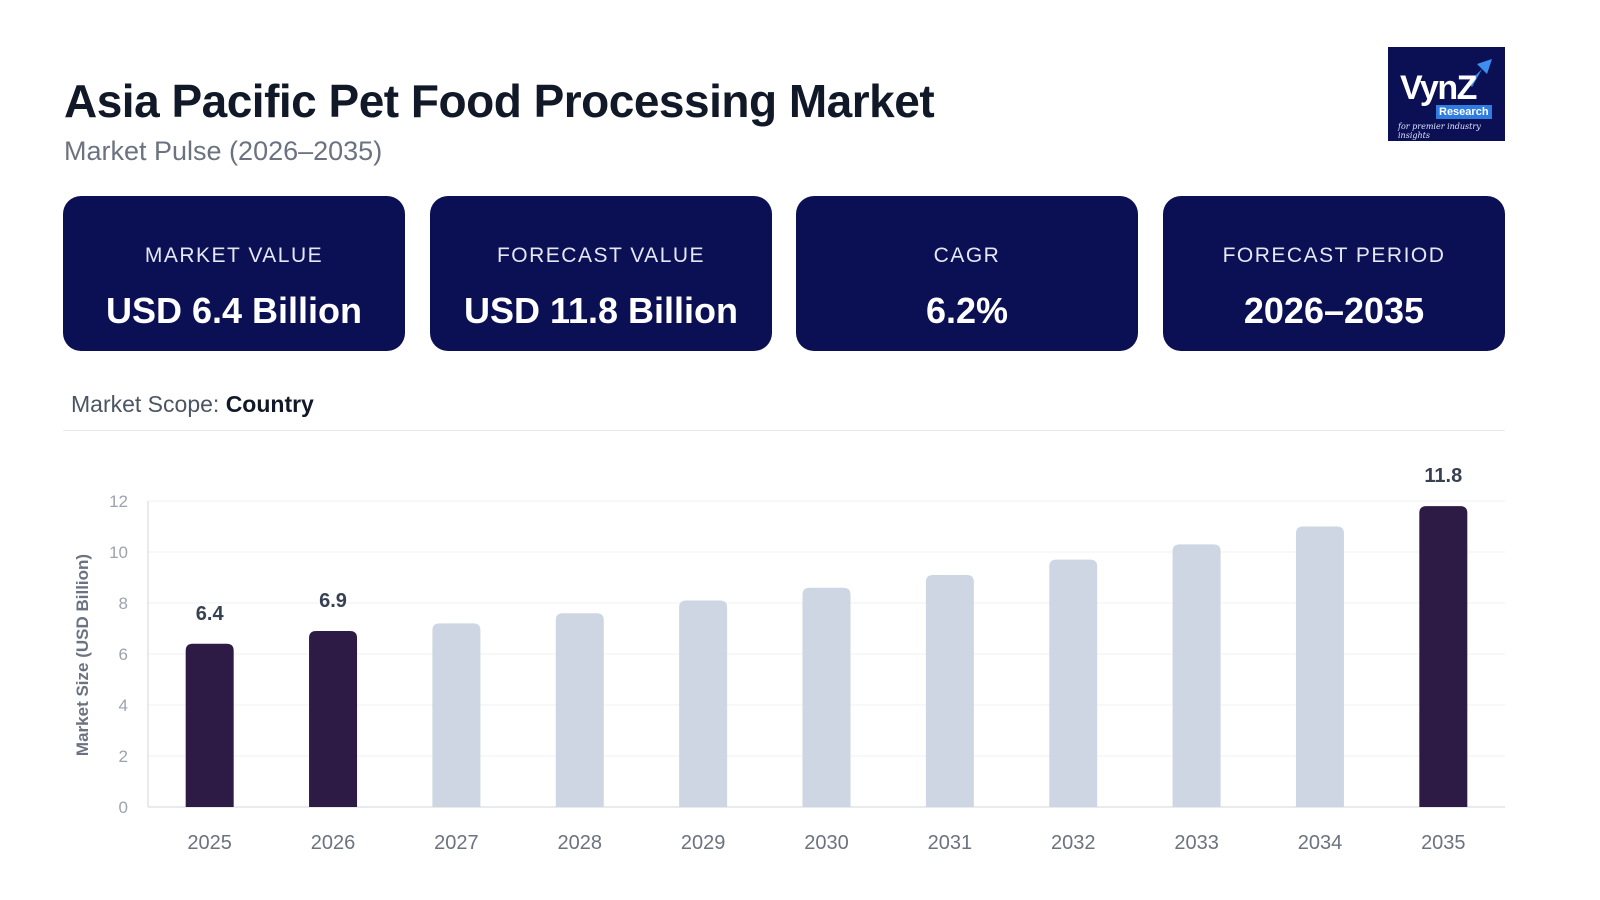 The height and width of the screenshot is (900, 1600). What do you see at coordinates (333, 719) in the screenshot?
I see `bar-2026` at bounding box center [333, 719].